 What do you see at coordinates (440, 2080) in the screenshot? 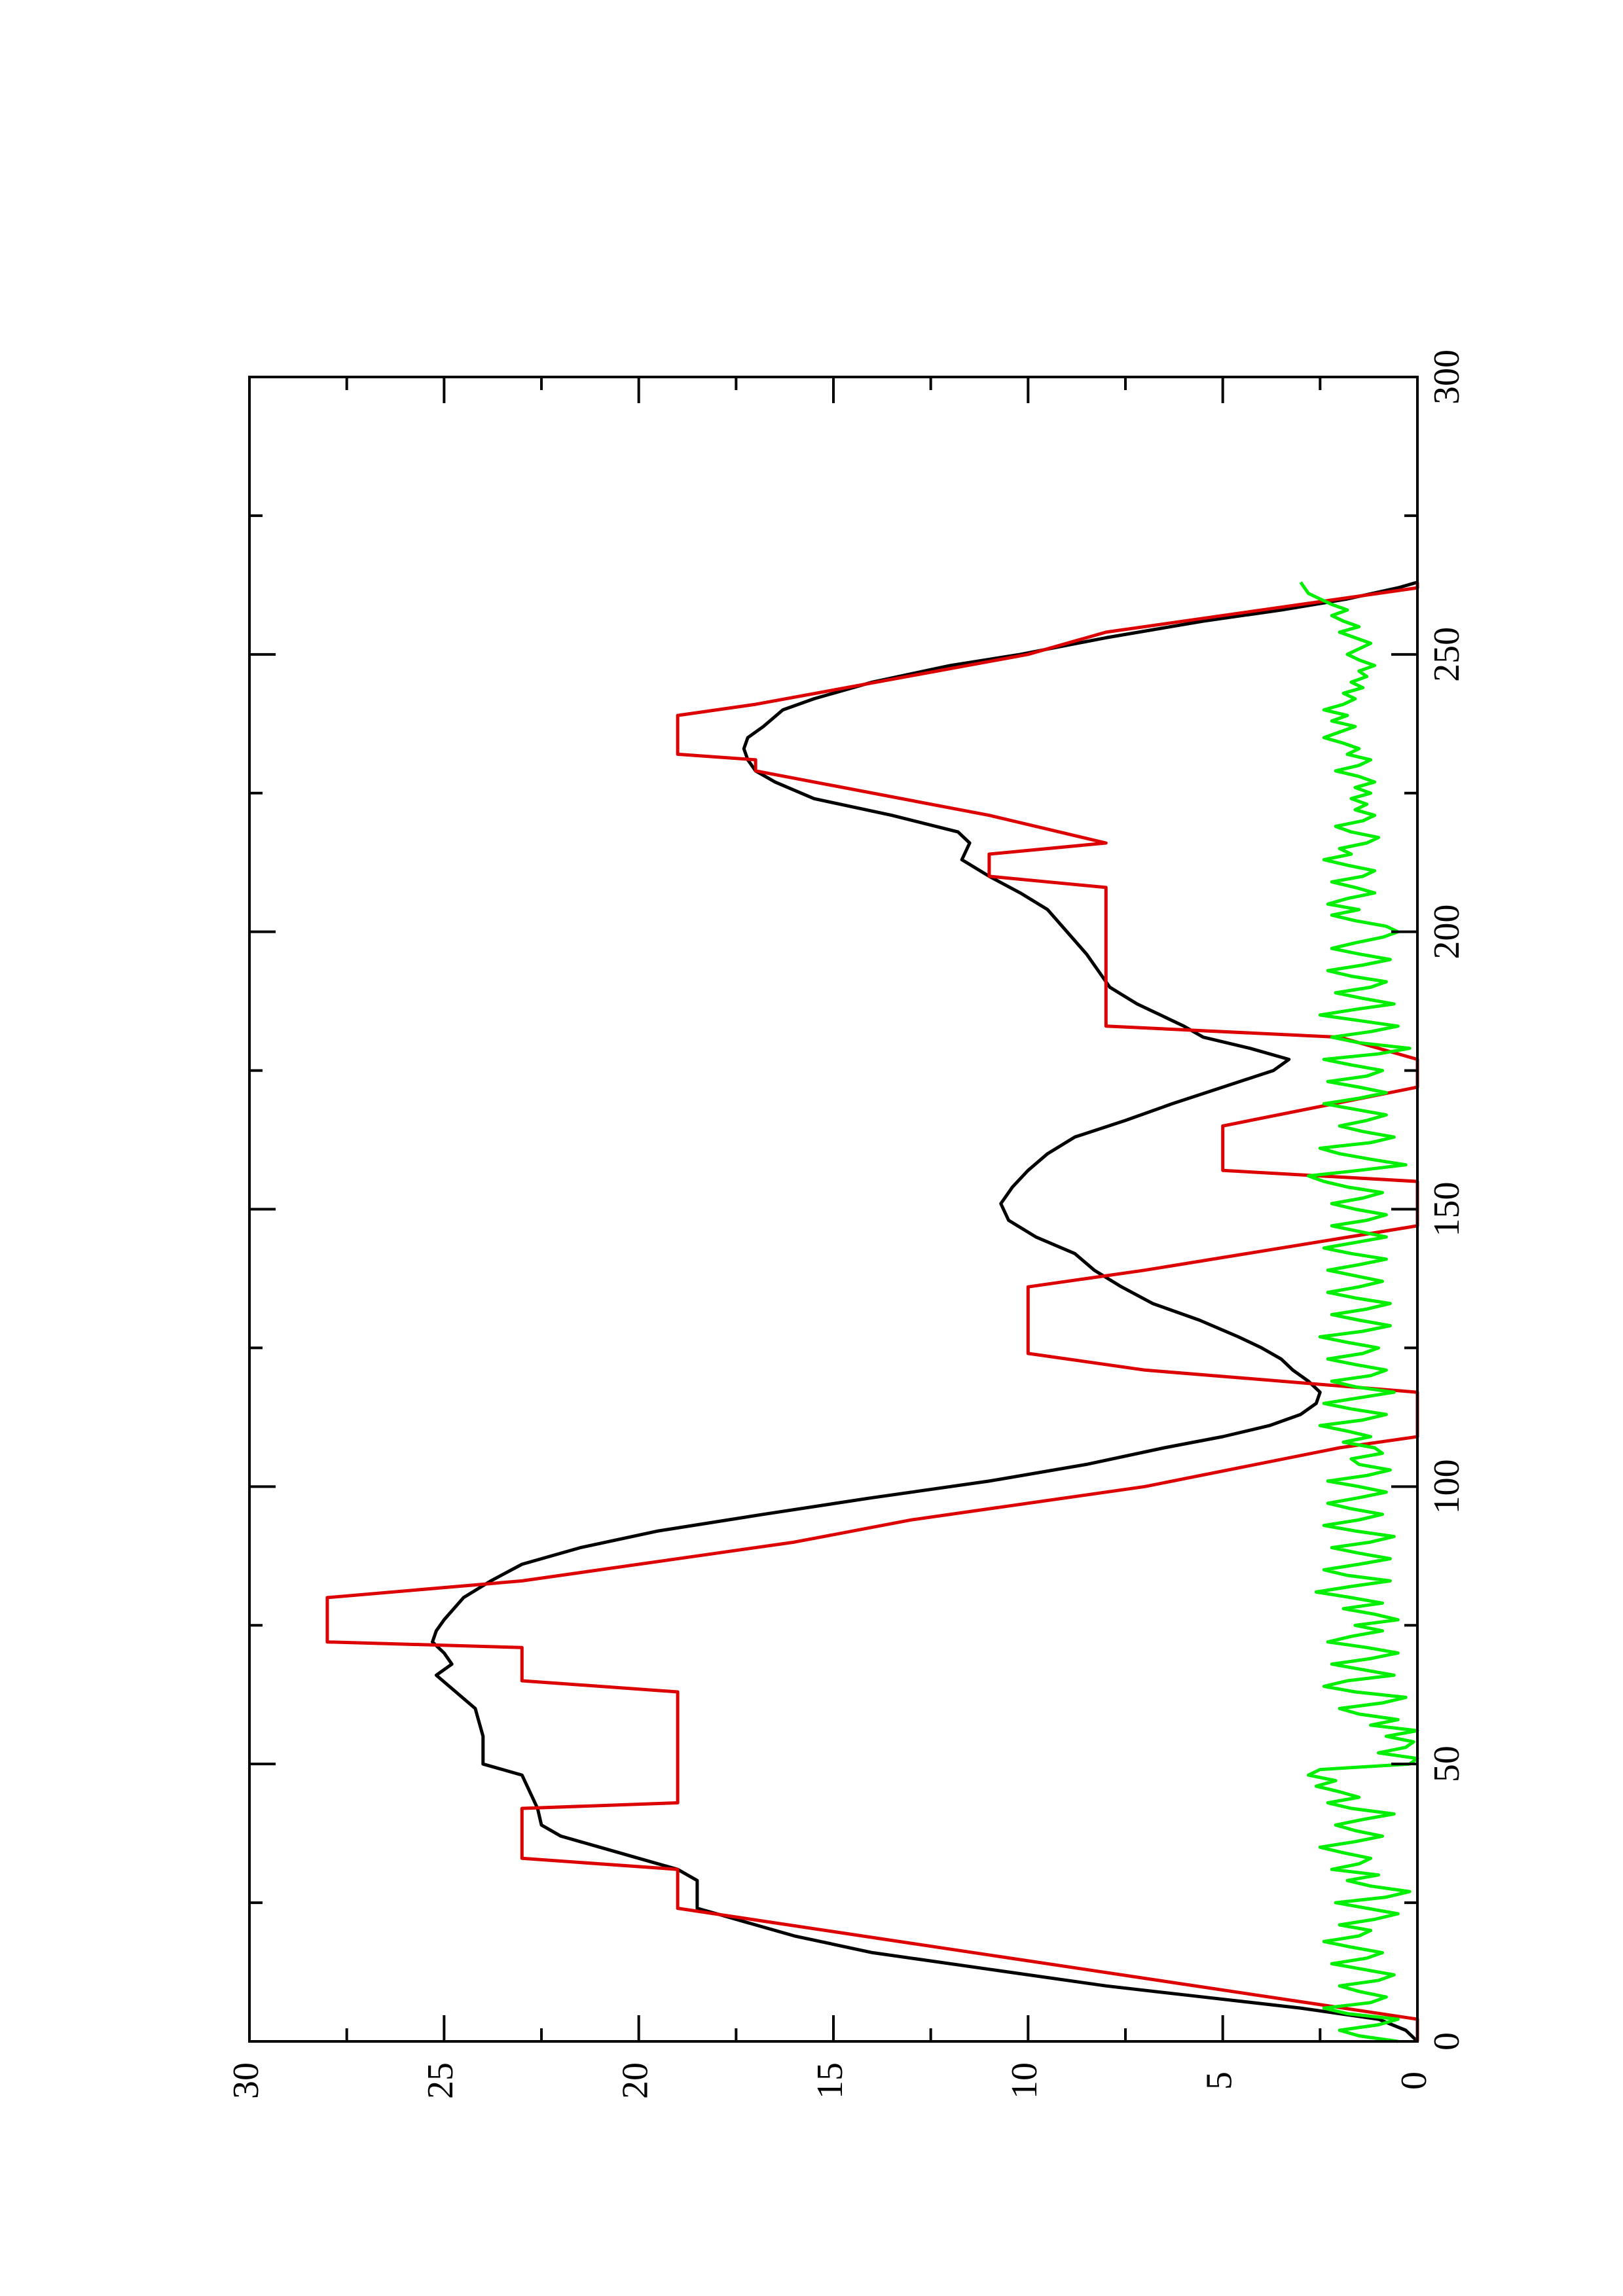
I see `y-tick-label: 25` at bounding box center [440, 2080].